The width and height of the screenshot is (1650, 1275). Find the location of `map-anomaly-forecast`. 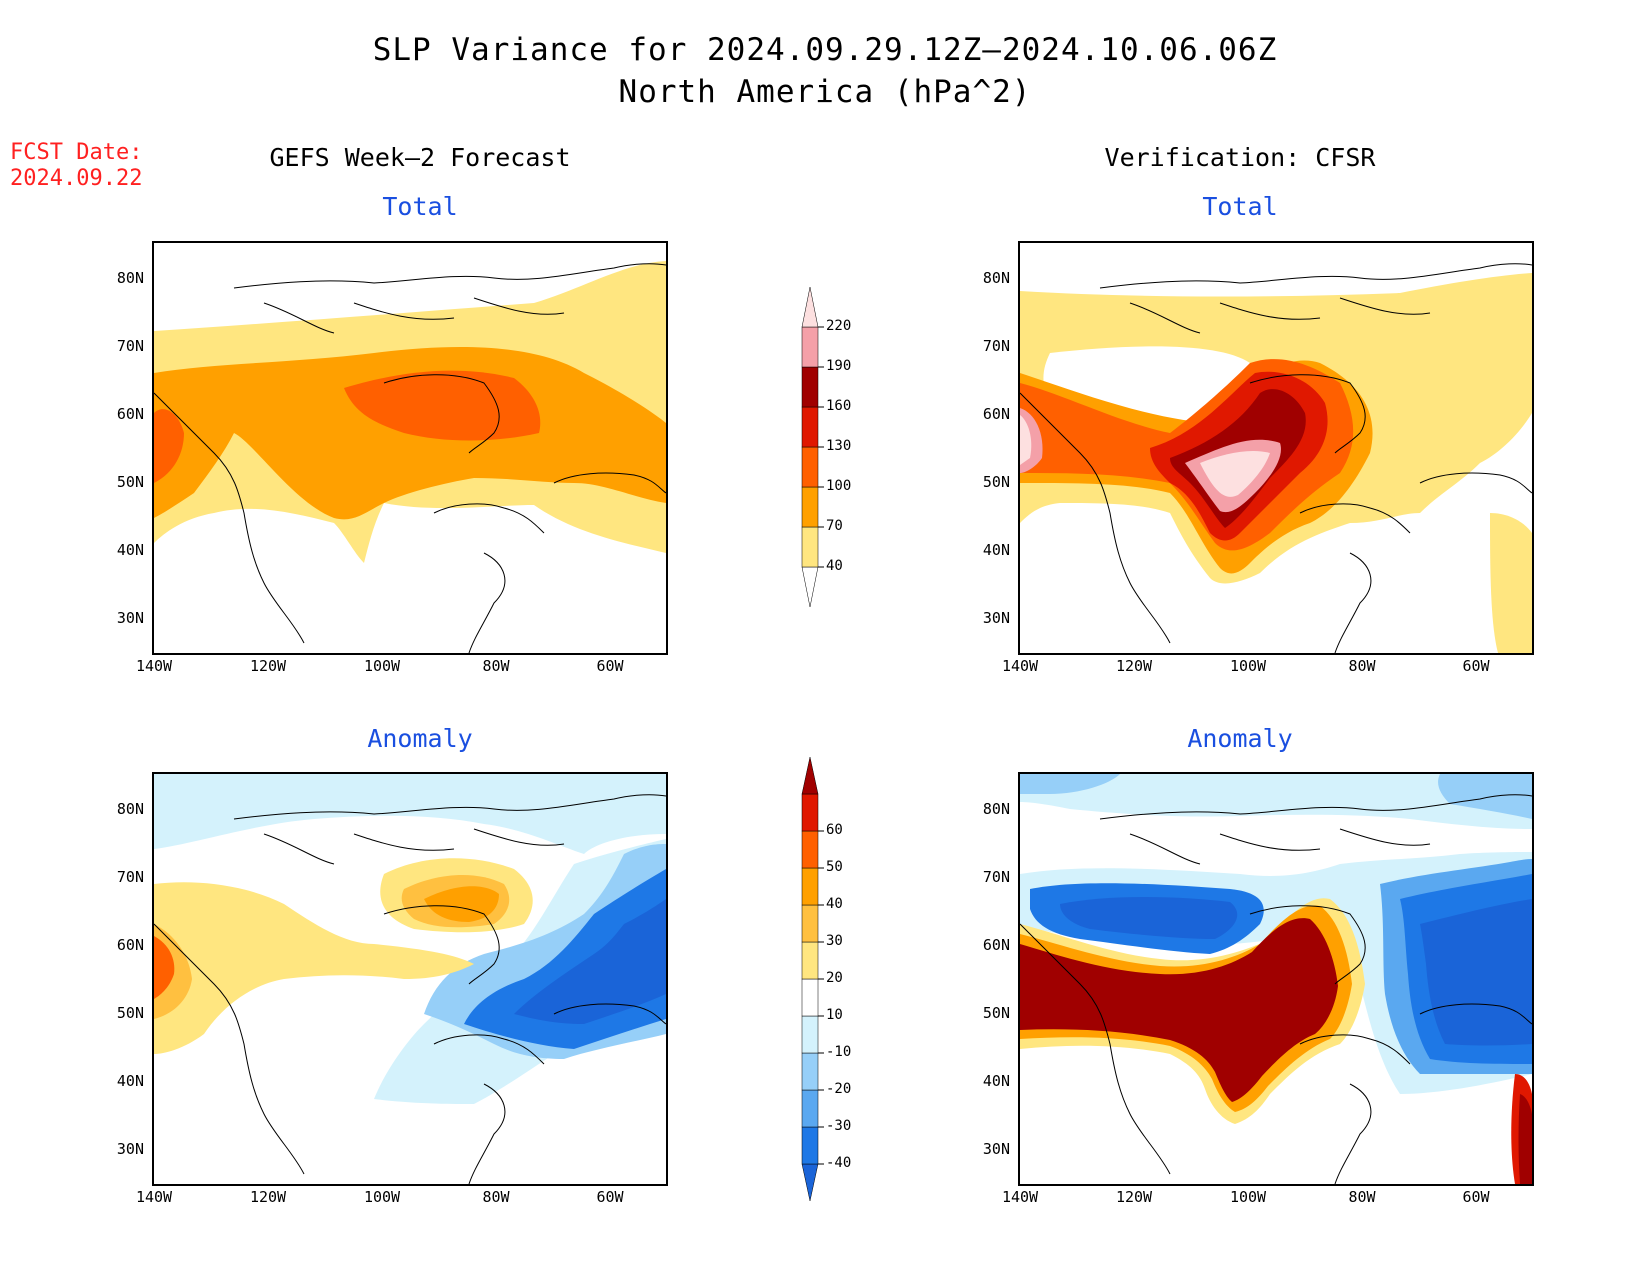

map-anomaly-forecast is located at coordinates (410, 979).